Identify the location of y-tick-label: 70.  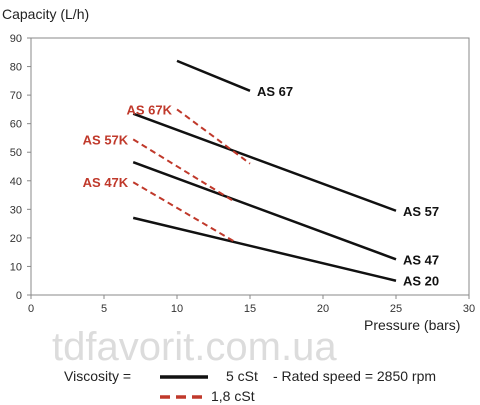
(16, 96).